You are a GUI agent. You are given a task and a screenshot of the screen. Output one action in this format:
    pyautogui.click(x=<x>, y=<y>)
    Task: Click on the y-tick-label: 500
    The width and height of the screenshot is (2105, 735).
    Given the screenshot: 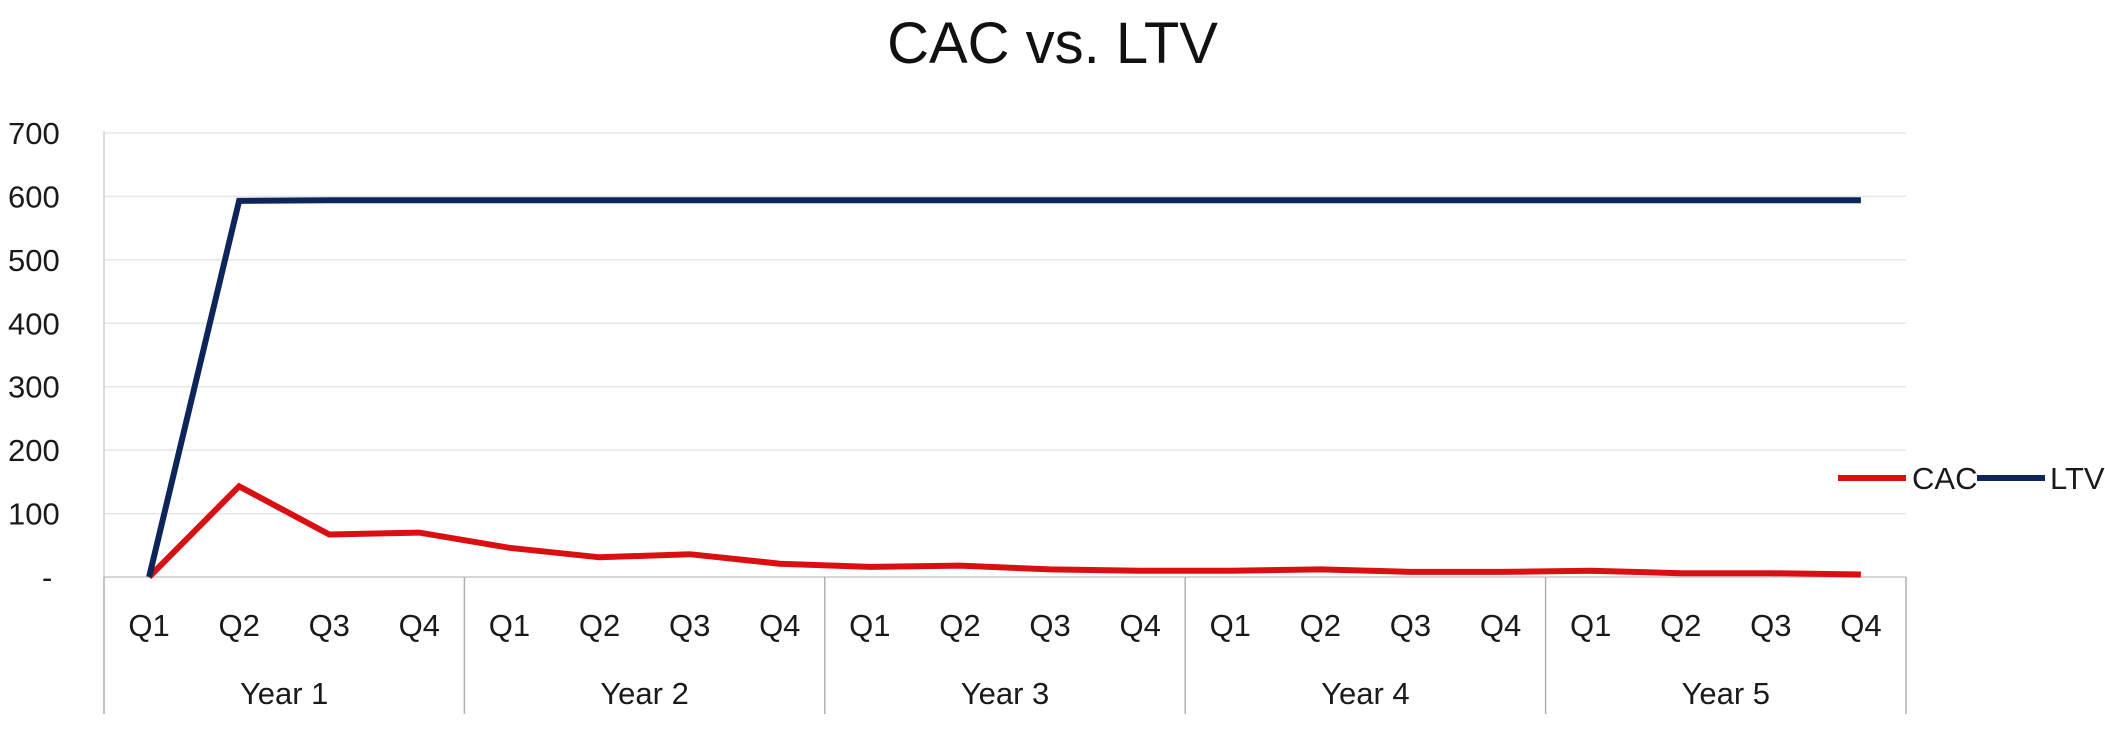 What is the action you would take?
    pyautogui.click(x=34, y=260)
    